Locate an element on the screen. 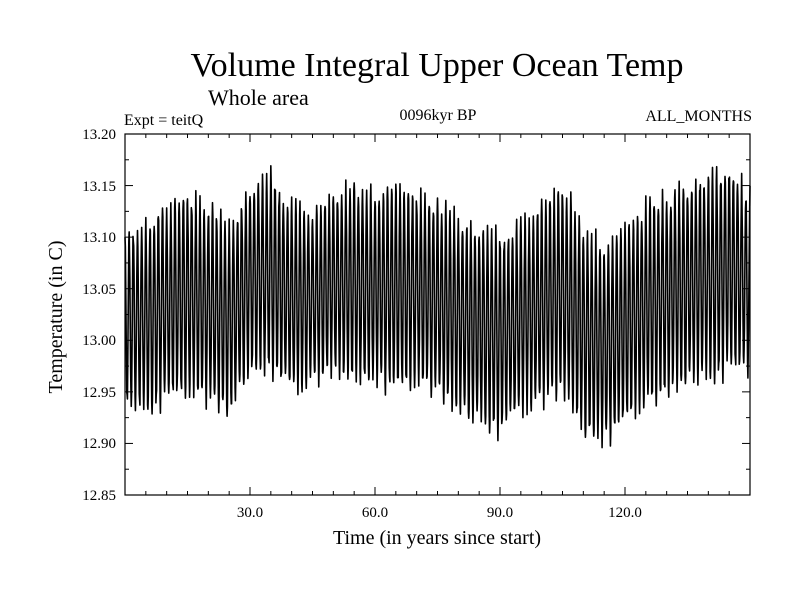 The height and width of the screenshot is (600, 800). y-tick-label-13-05: 13.05 is located at coordinates (99, 290).